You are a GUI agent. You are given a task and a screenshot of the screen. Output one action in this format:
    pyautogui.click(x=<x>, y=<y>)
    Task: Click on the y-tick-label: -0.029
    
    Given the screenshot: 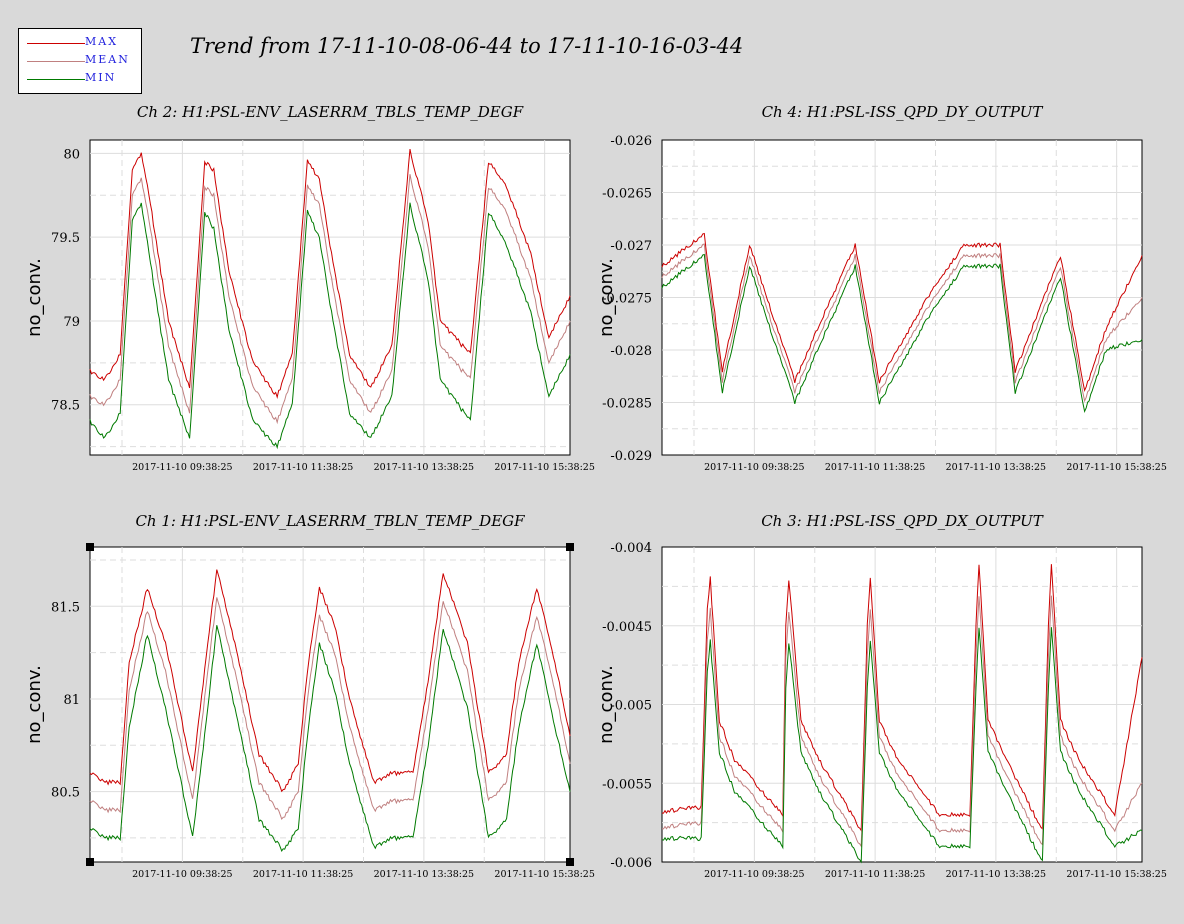 What is the action you would take?
    pyautogui.click(x=631, y=456)
    